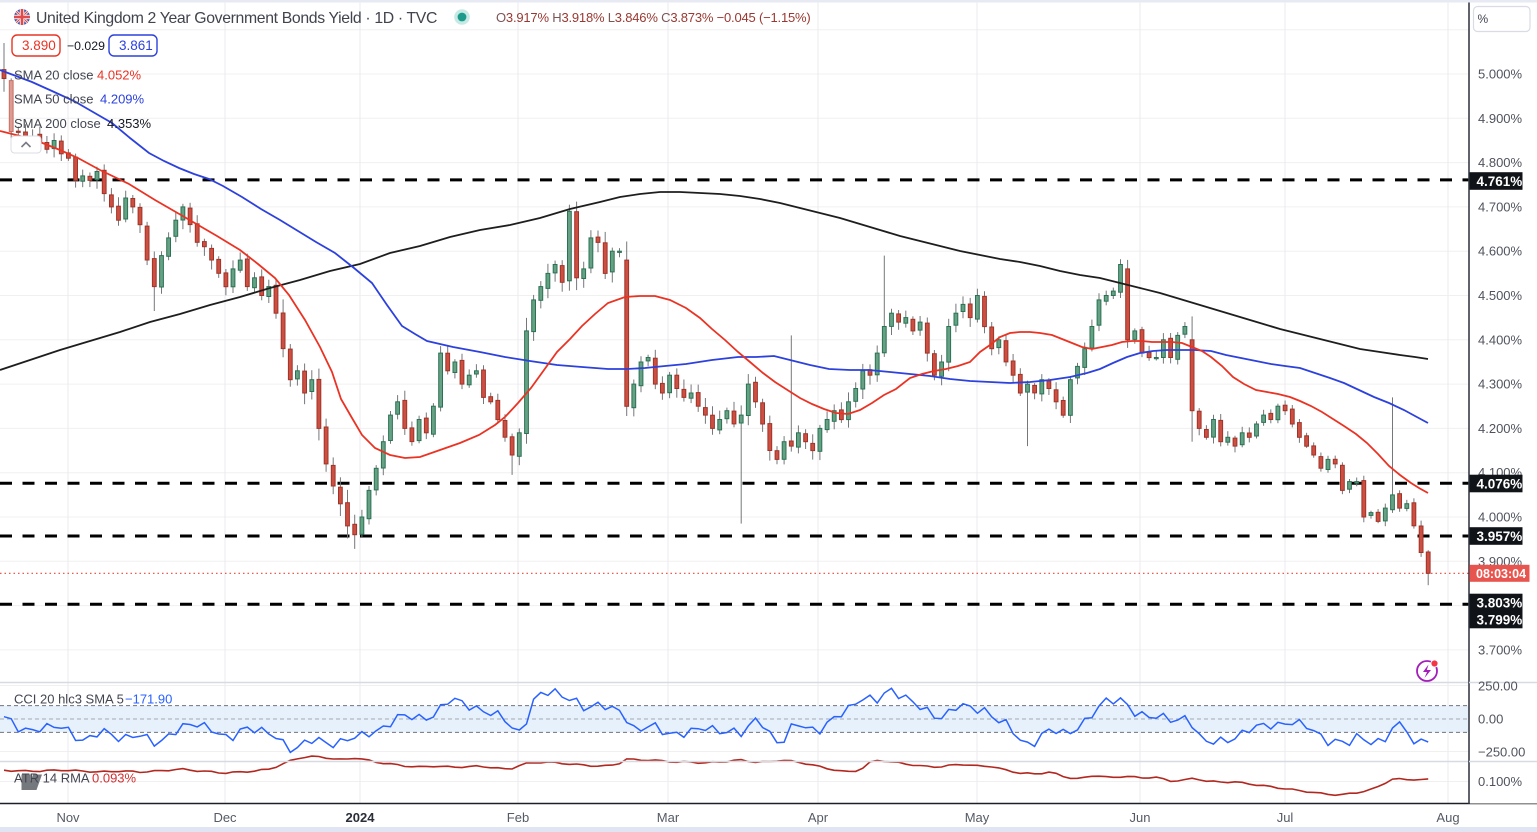  I want to click on svg-text: 3.890, so click(39, 45).